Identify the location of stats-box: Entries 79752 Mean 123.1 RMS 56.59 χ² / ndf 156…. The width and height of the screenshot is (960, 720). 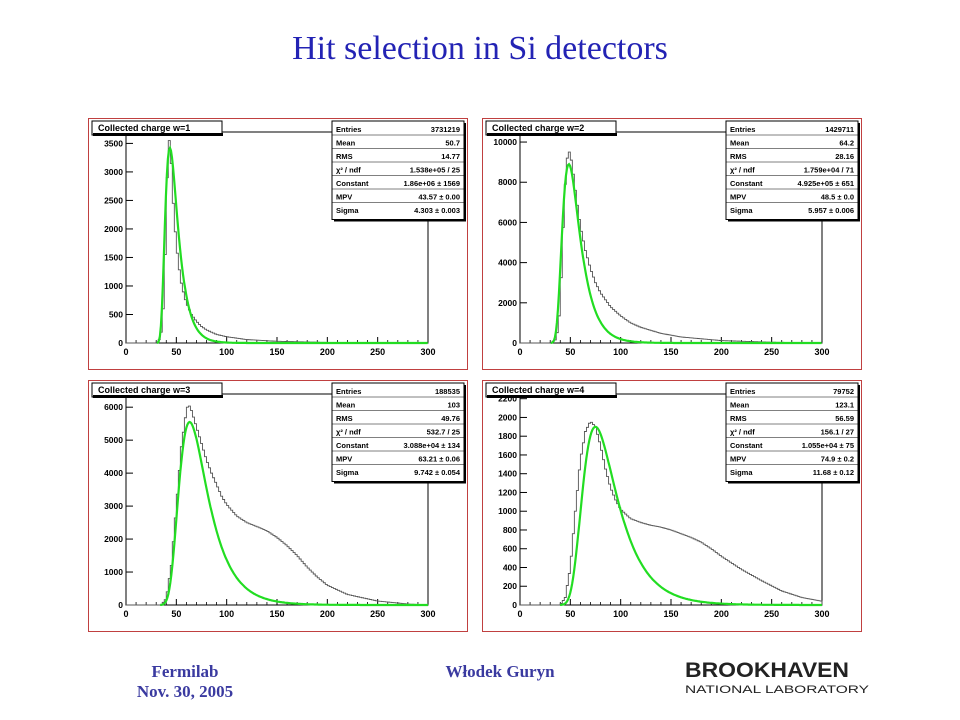
(792, 433).